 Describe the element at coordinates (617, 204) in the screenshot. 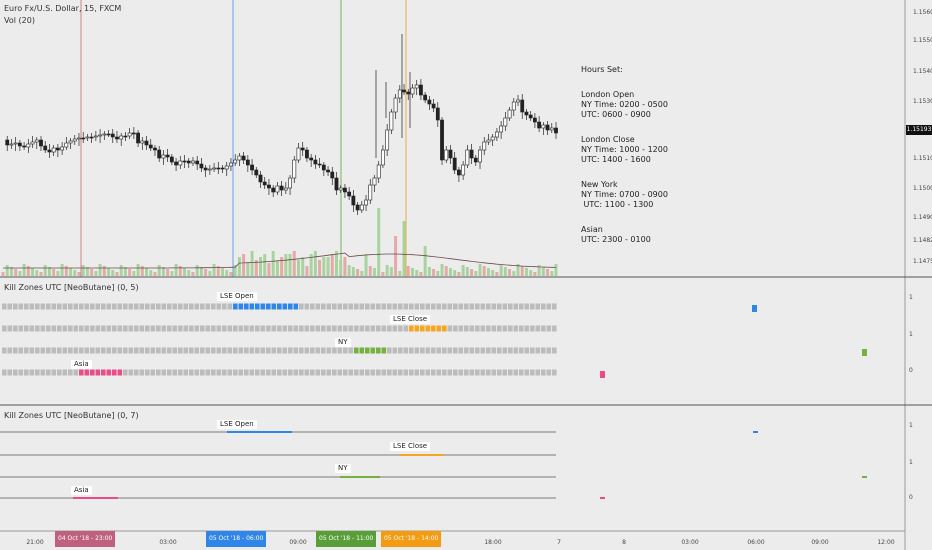

I see `notes-line: UTC: 1100 - 1300` at that location.